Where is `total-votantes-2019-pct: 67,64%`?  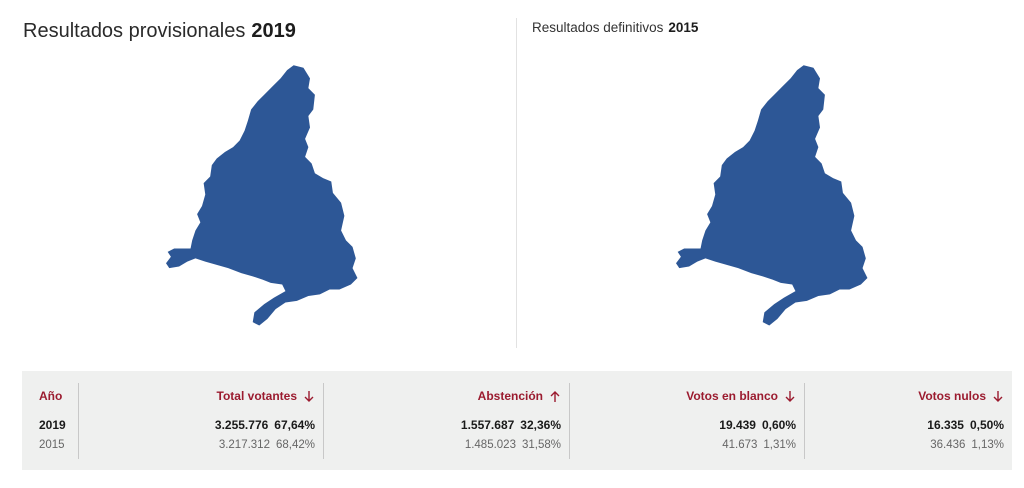 total-votantes-2019-pct: 67,64% is located at coordinates (294, 425).